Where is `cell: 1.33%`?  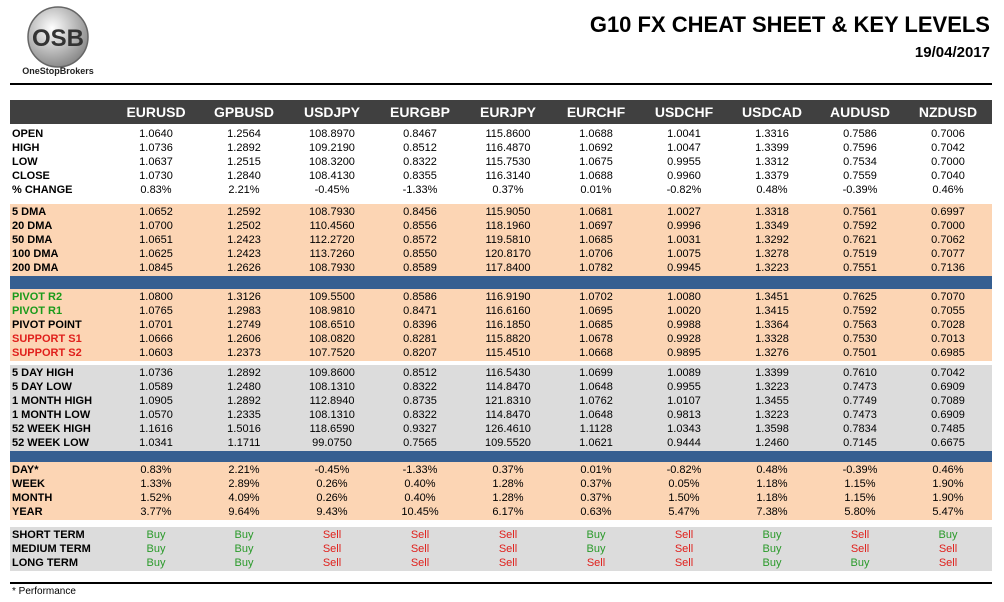 cell: 1.33% is located at coordinates (156, 484).